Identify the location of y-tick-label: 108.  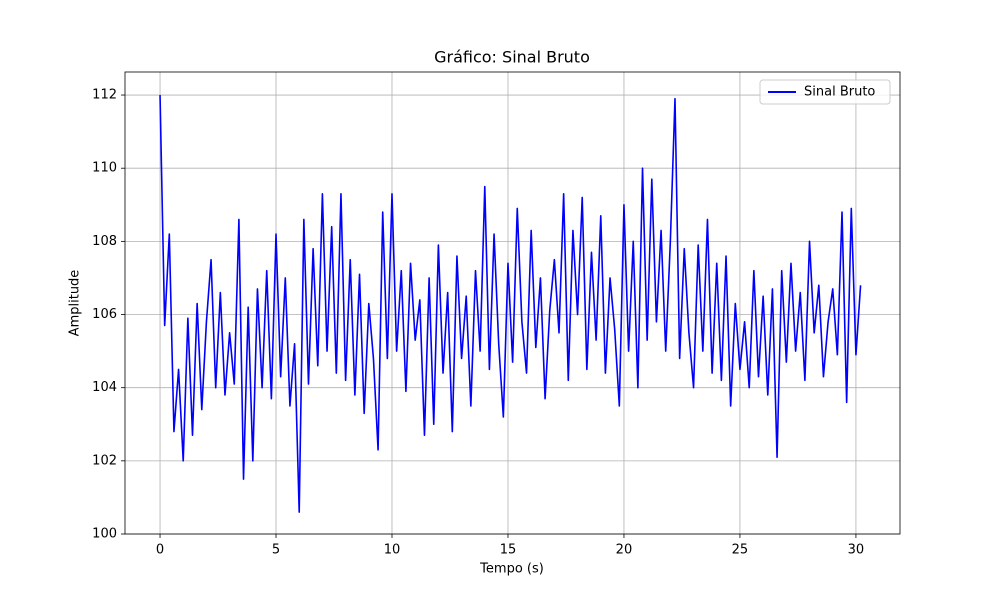
(104, 241).